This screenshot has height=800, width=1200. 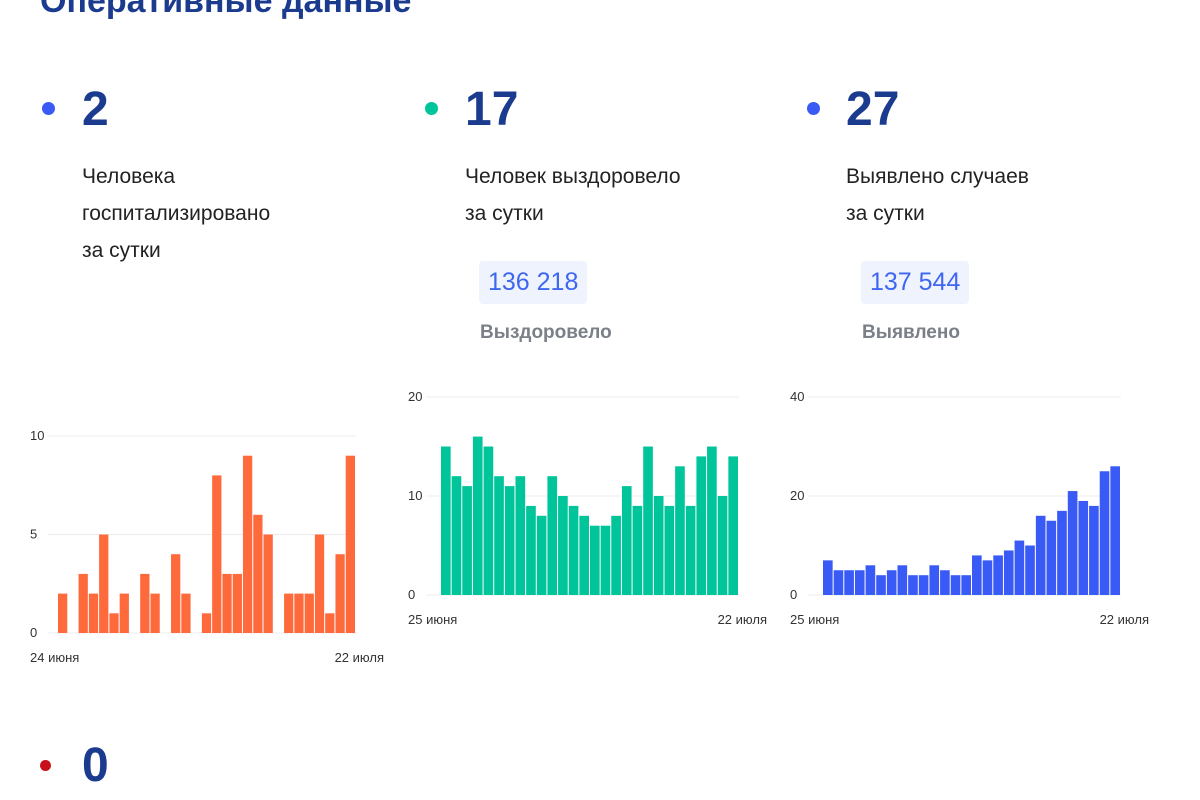 What do you see at coordinates (533, 282) in the screenshot?
I see `recovered-total-badge: 136 218` at bounding box center [533, 282].